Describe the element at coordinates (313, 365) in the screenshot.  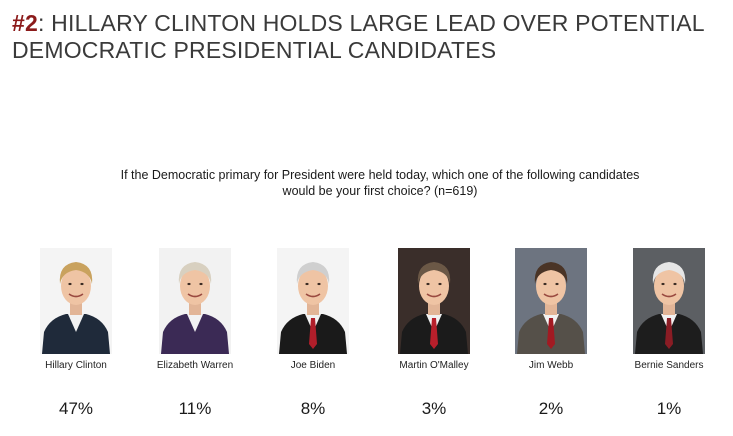
I see `candidate-name: Joe Biden` at that location.